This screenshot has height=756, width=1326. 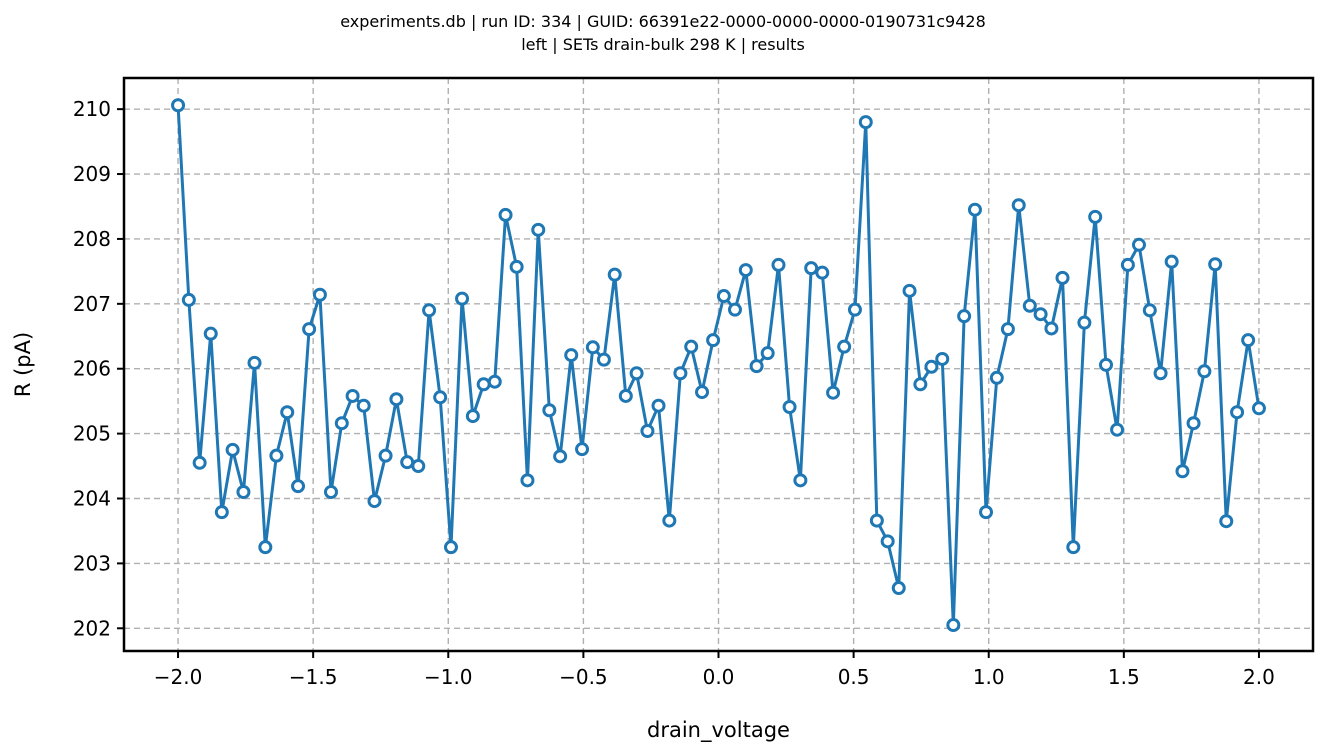 What do you see at coordinates (92, 563) in the screenshot?
I see `y-tick-label: 203` at bounding box center [92, 563].